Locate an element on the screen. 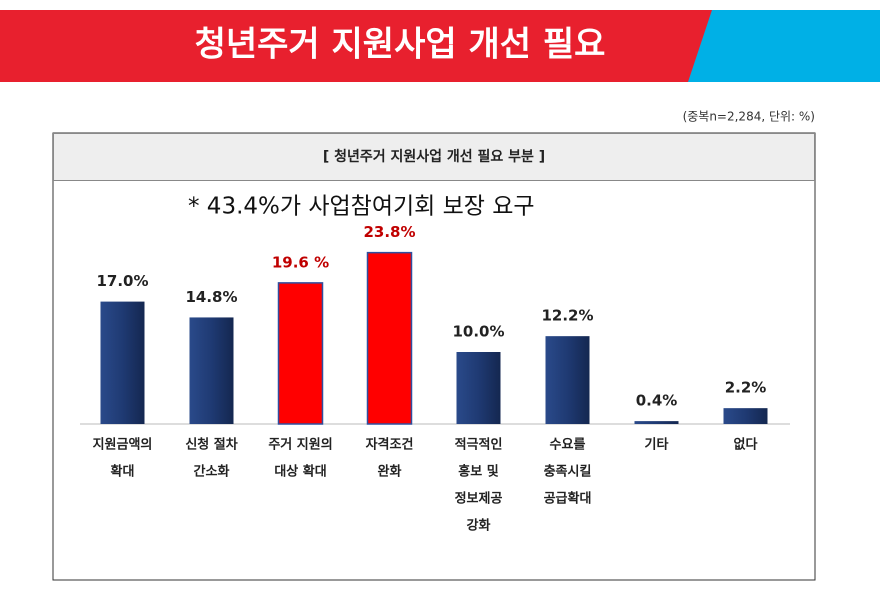 This screenshot has width=880, height=601. banner-red is located at coordinates (356, 46).